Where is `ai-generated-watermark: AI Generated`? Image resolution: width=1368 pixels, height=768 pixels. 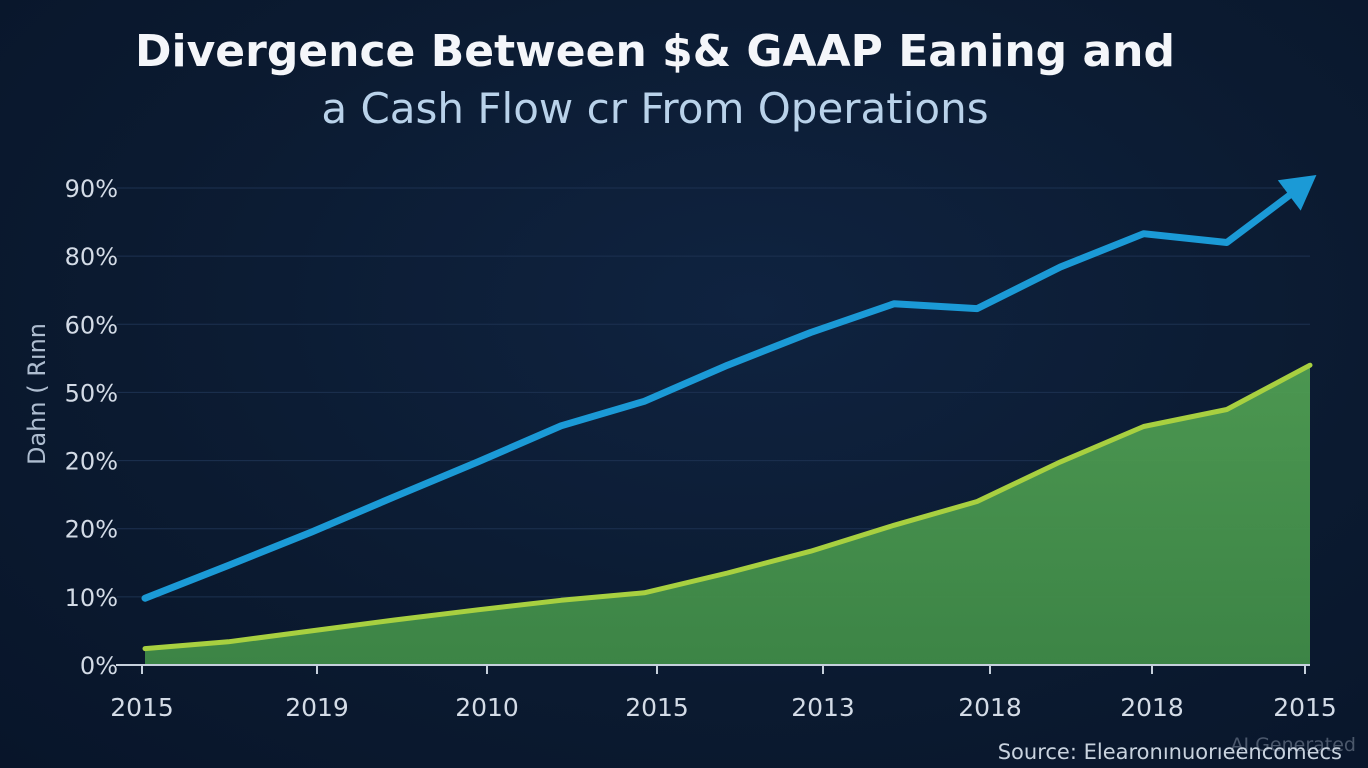 ai-generated-watermark: AI Generated is located at coordinates (1293, 745).